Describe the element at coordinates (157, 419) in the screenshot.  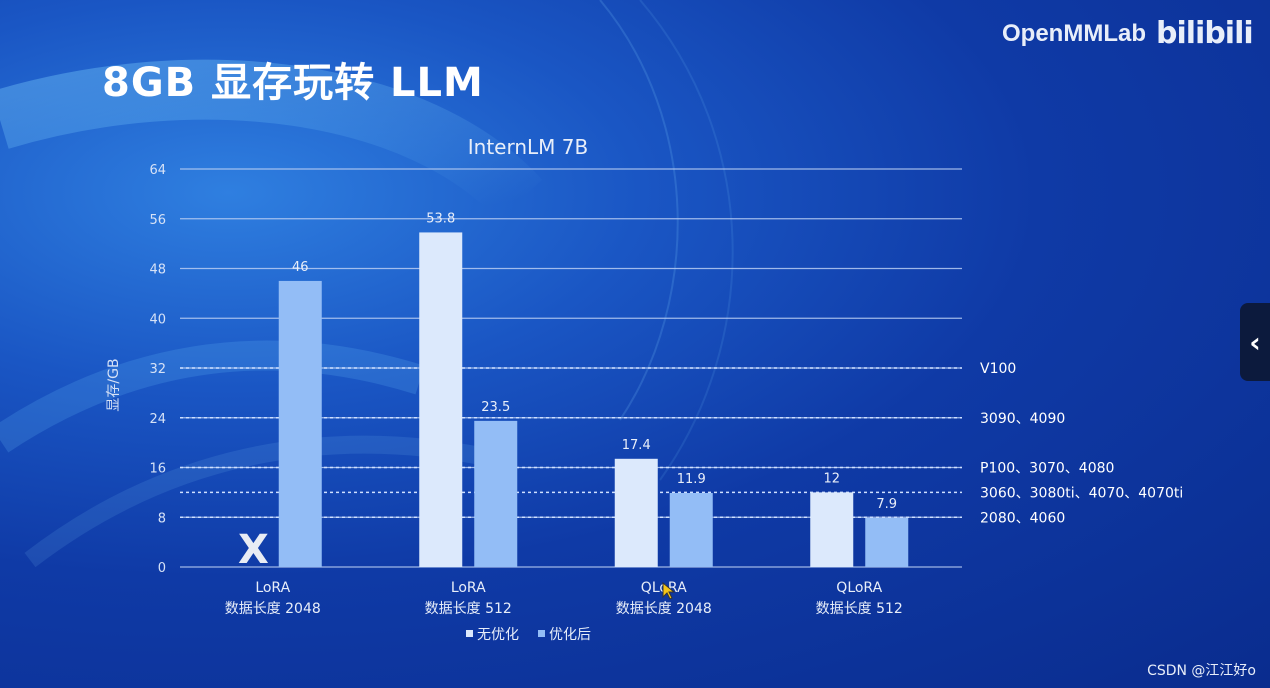
I see `y-tick-label: 24` at that location.